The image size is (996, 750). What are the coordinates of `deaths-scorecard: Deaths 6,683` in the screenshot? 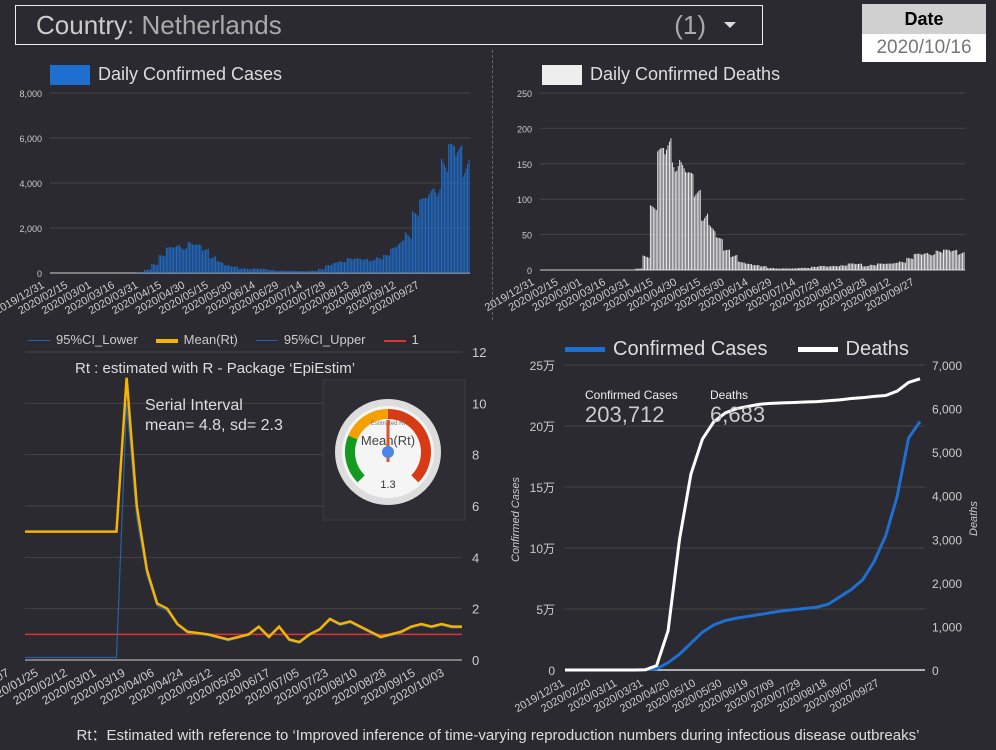 It's located at (737, 408).